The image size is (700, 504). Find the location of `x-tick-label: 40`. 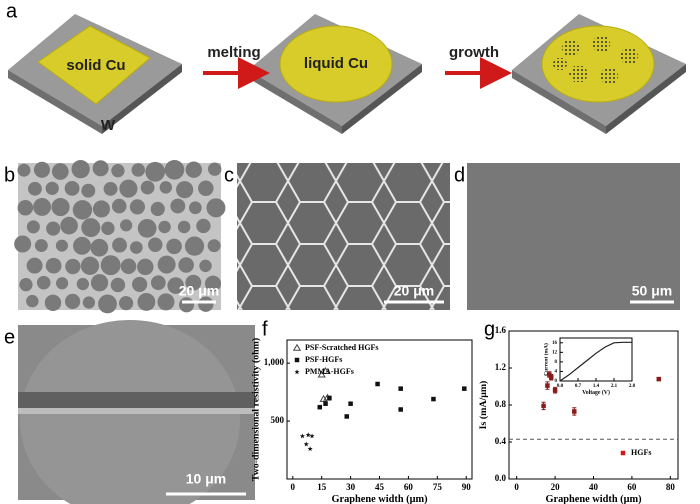

x-tick-label: 40 is located at coordinates (594, 487).